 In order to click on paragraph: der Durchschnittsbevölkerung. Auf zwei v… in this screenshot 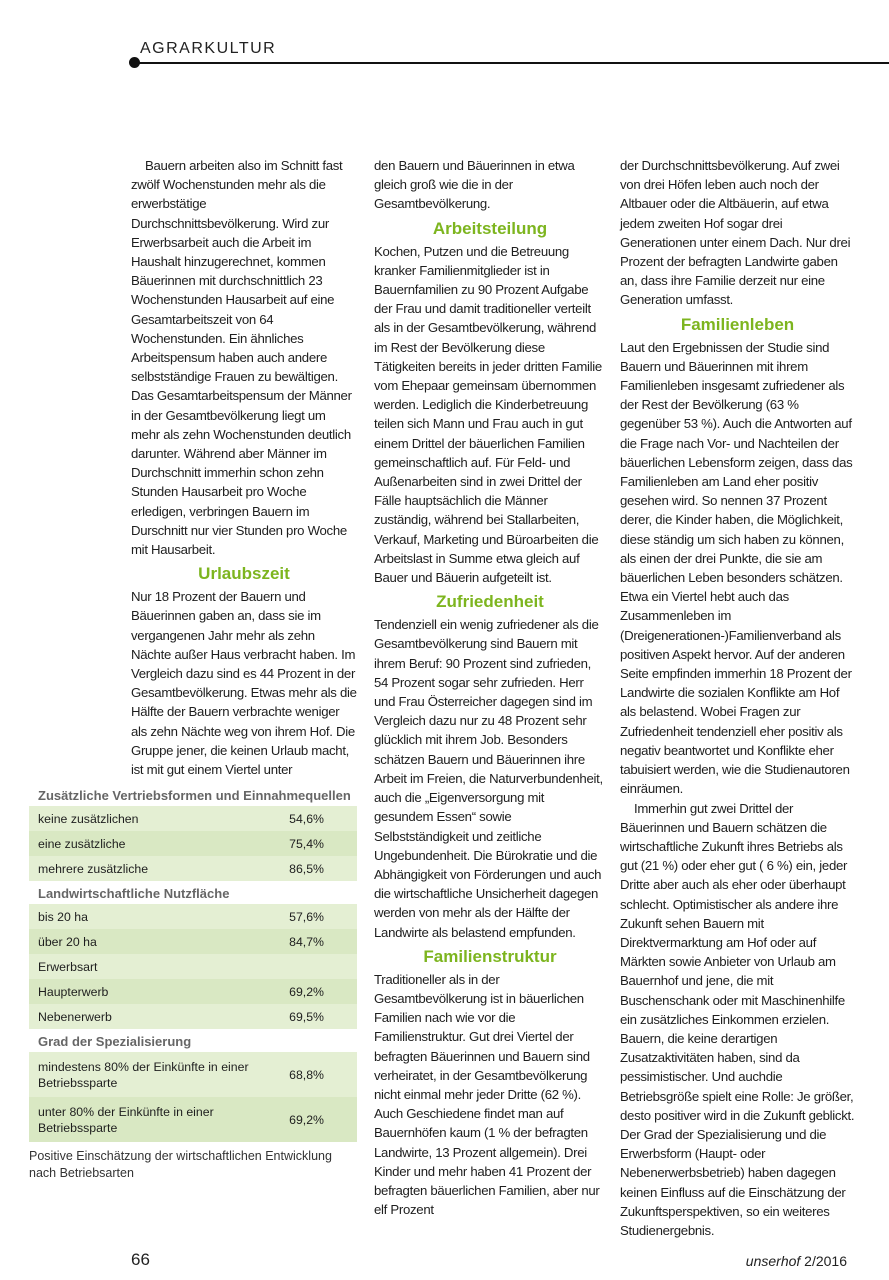, I will do `click(735, 233)`.